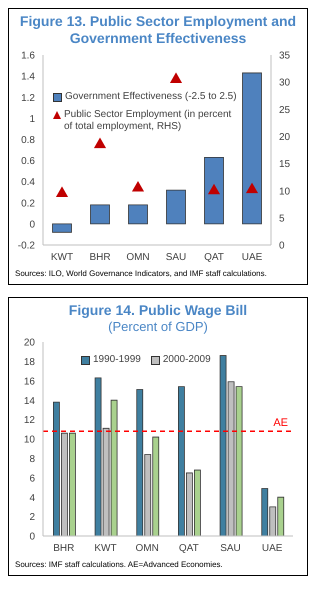 The image size is (320, 592). What do you see at coordinates (28, 140) in the screenshot?
I see `y-tick-label: 0.8` at bounding box center [28, 140].